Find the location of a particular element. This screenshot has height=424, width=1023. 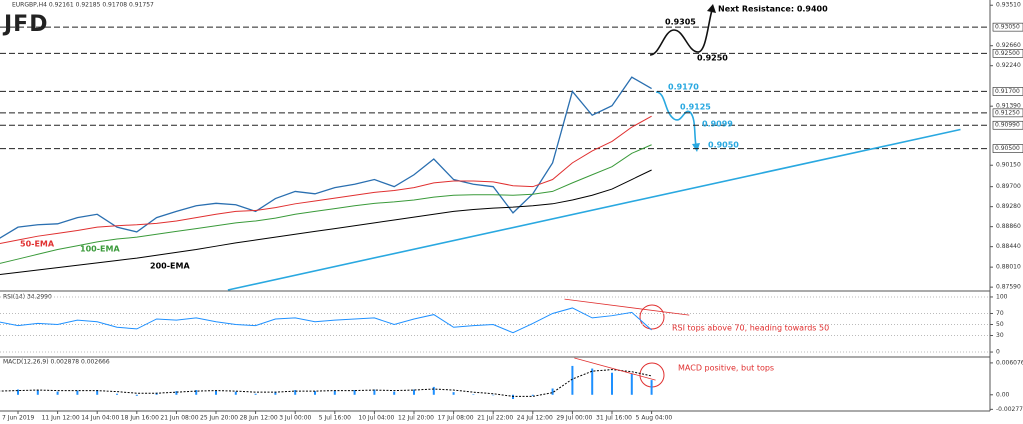

x-tick-label: 17 Jul 08:00 is located at coordinates (456, 418).